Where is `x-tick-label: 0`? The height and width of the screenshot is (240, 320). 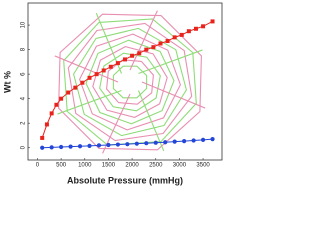
x-tick-label: 0 is located at coordinates (38, 166).